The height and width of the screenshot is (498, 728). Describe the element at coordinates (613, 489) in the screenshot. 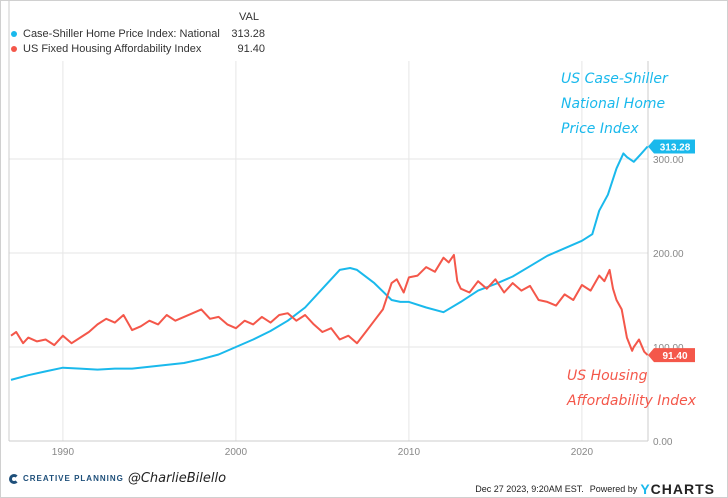

I see `powered-by: Powered by` at that location.